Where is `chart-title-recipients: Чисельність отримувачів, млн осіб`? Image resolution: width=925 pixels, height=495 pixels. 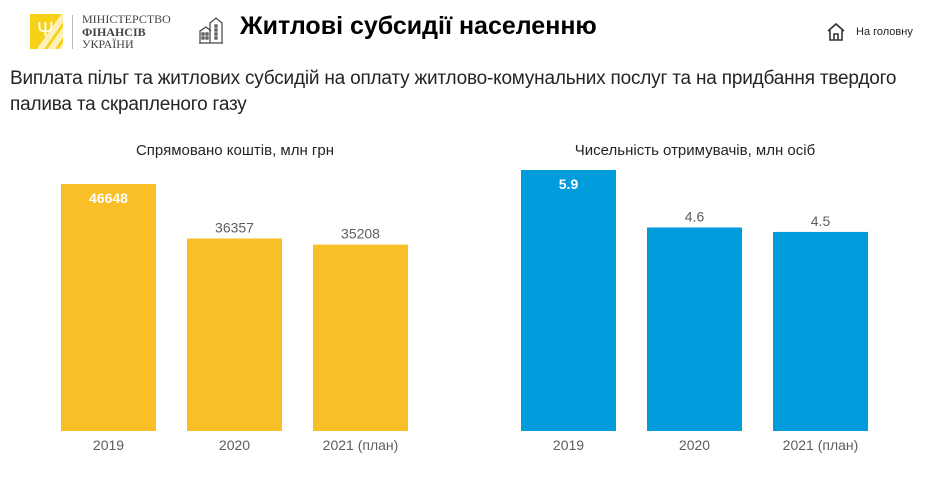 chart-title-recipients: Чисельність отримувачів, млн осіб is located at coordinates (695, 150).